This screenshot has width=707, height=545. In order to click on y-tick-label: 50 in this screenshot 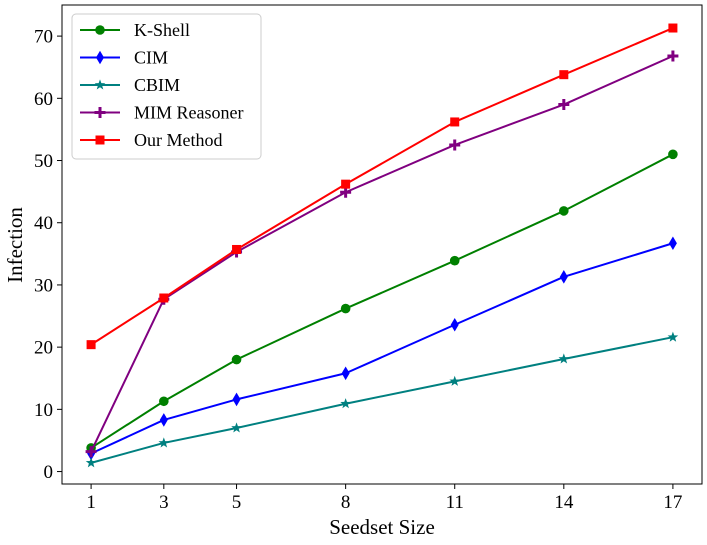, I will do `click(43, 161)`.